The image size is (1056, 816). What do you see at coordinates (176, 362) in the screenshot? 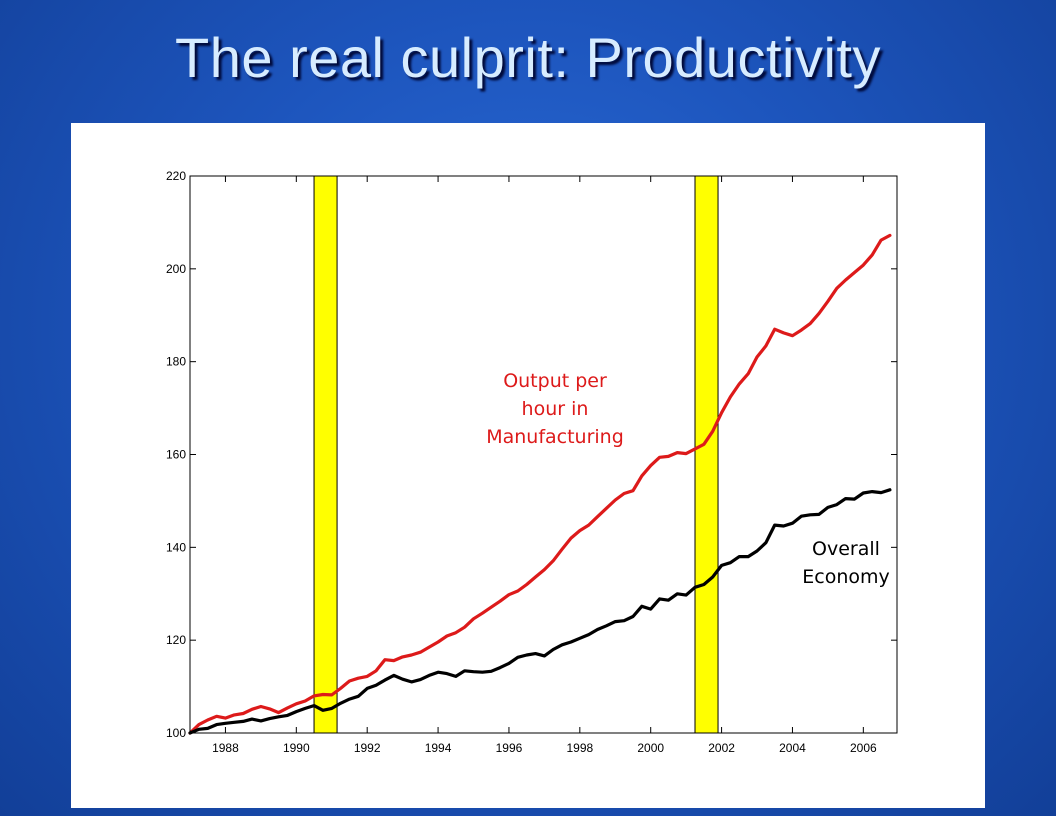
I see `y-tick-label: 180` at bounding box center [176, 362].